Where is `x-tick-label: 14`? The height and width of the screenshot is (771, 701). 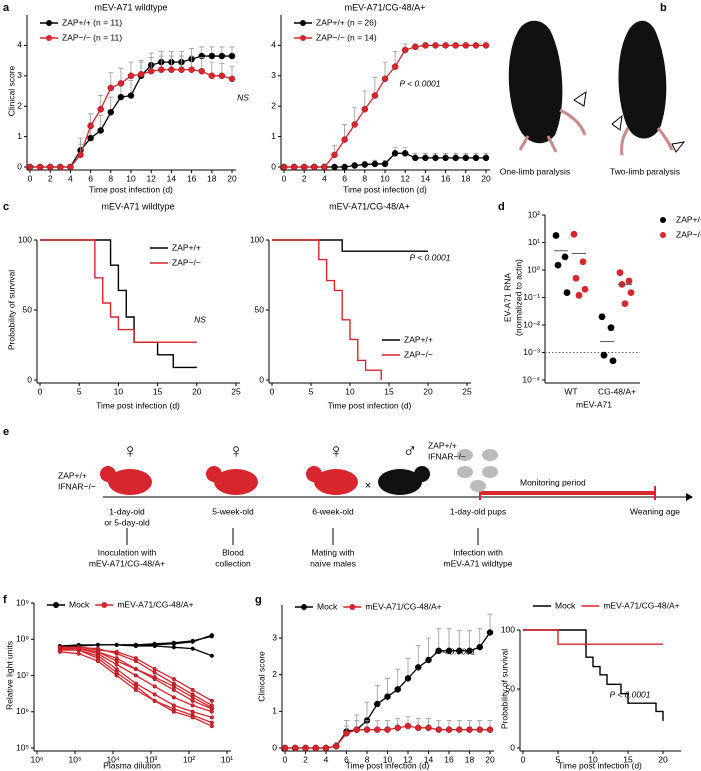
x-tick-label: 14 is located at coordinates (426, 178).